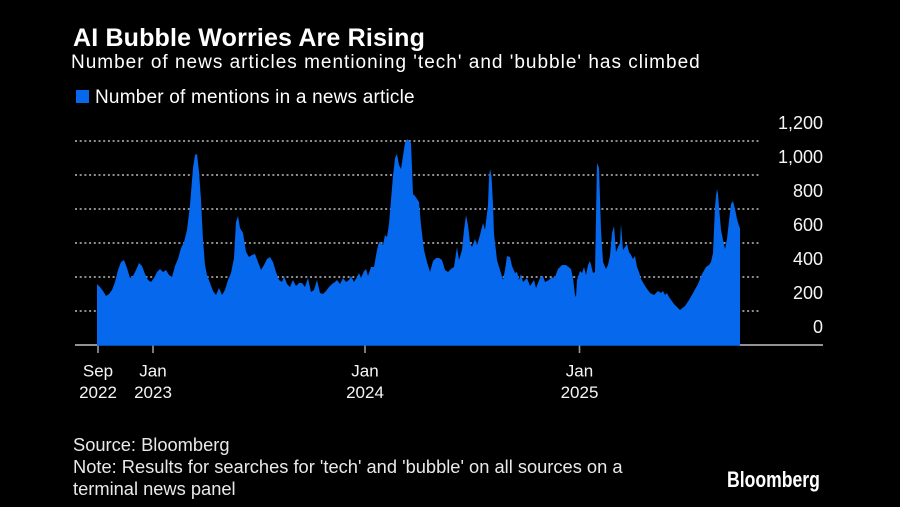  I want to click on svg-text: Sep, so click(98, 371).